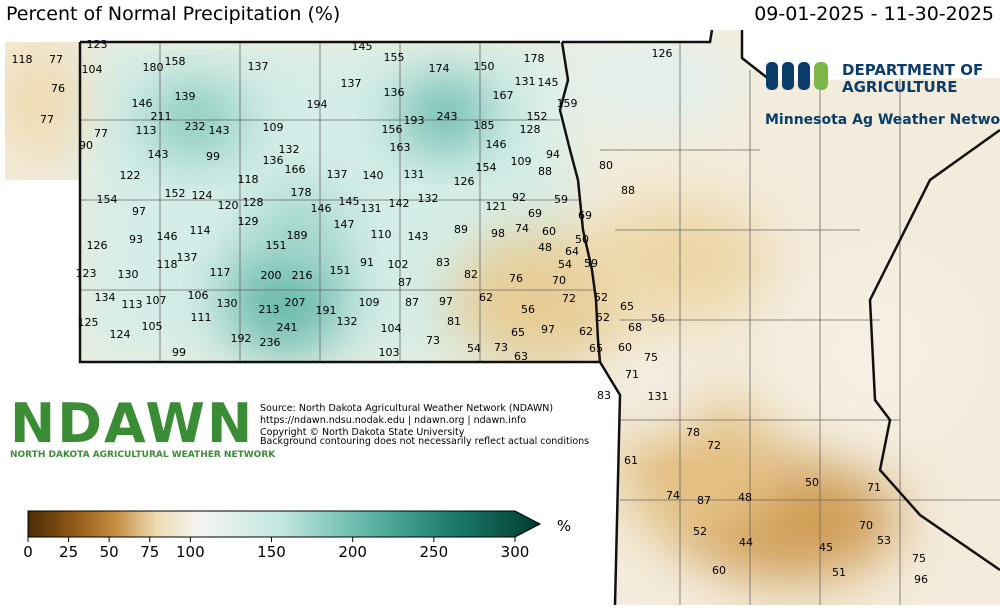 The image size is (1000, 615). Describe the element at coordinates (405, 282) in the screenshot. I see `station-value: 87` at that location.